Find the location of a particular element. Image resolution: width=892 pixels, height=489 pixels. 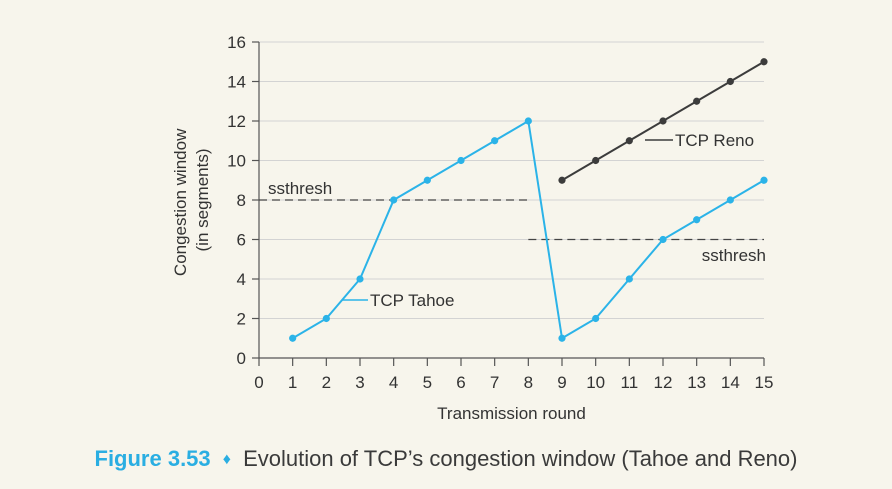

x-tick-label: 1 is located at coordinates (292, 382).